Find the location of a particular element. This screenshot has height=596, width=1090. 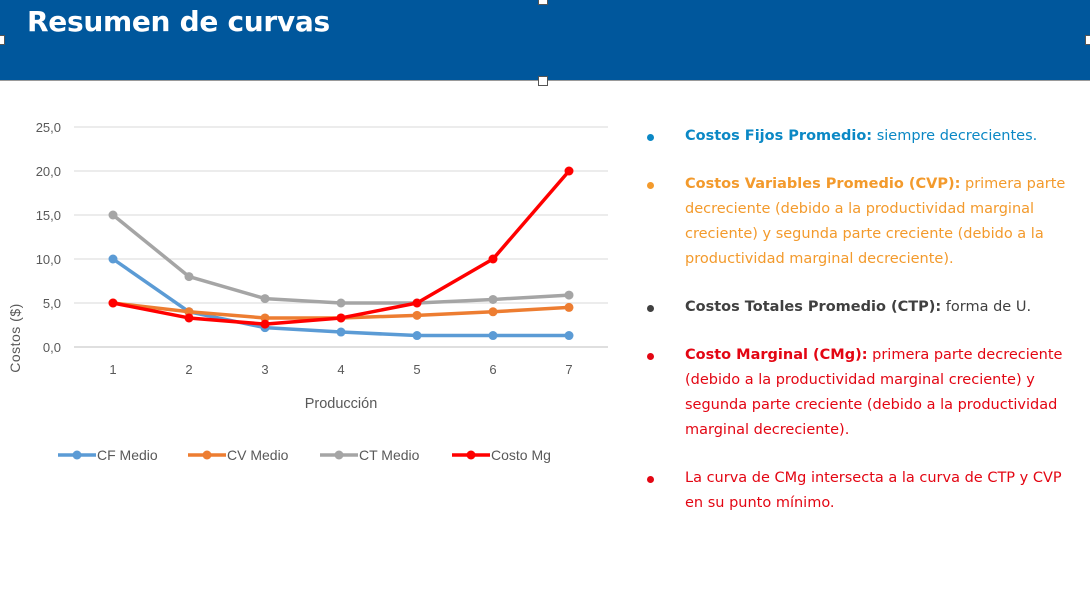

resize-handle-top is located at coordinates (543, 2).